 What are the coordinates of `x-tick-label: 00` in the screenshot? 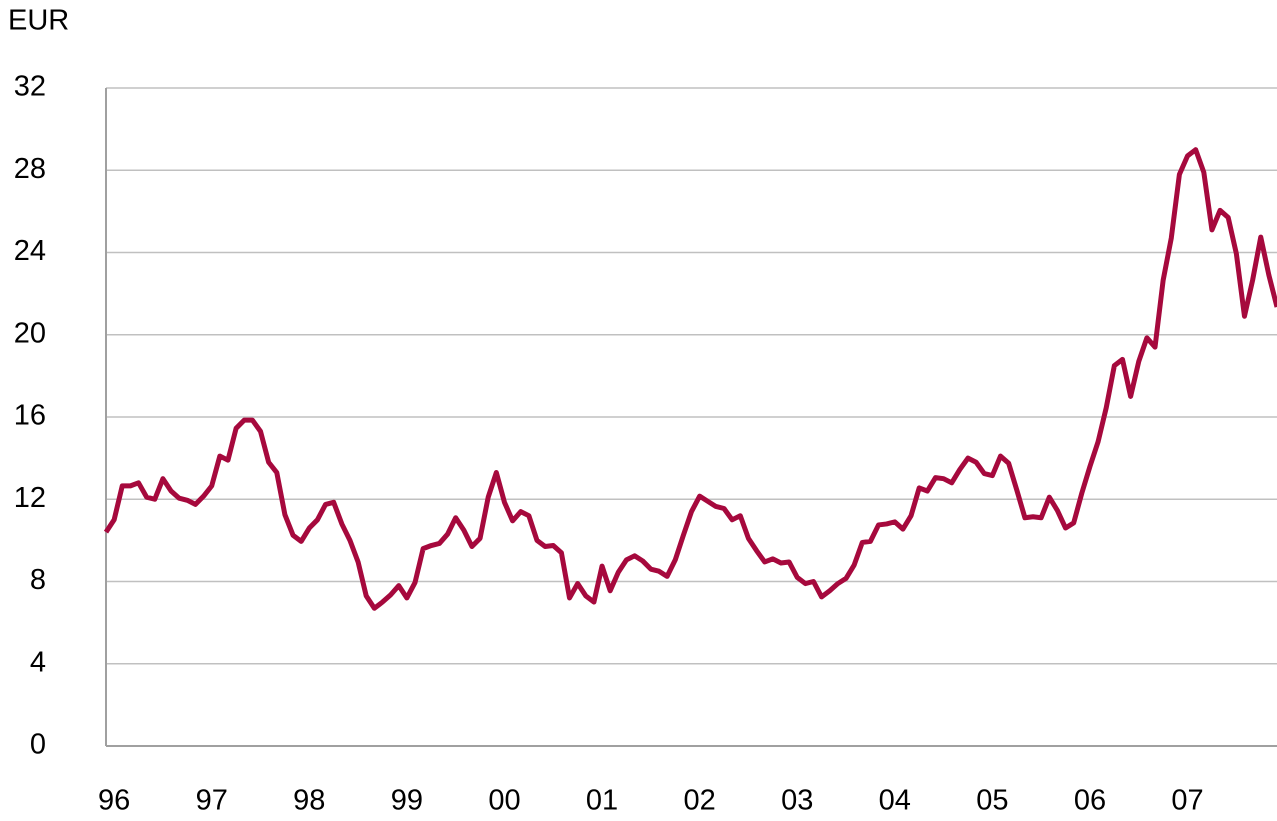 It's located at (504, 801).